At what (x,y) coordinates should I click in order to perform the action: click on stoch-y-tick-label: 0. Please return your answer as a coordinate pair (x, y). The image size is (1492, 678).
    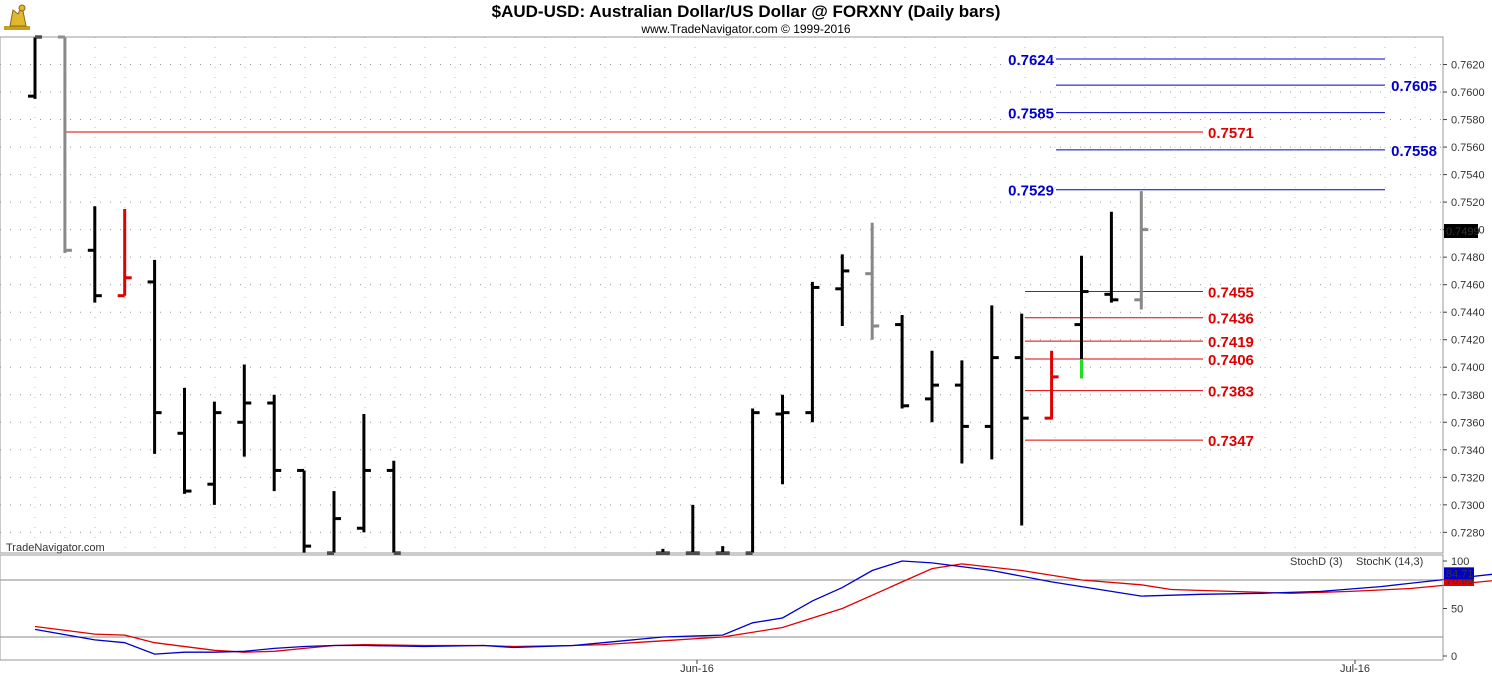
    Looking at the image, I should click on (1454, 657).